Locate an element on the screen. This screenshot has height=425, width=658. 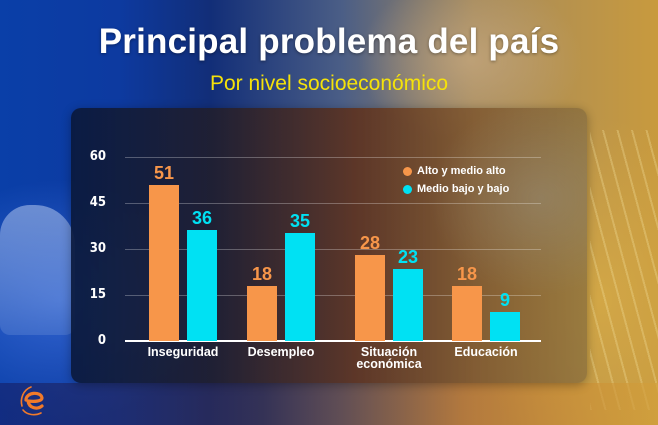
y-tick-label: 30 is located at coordinates (97, 248).